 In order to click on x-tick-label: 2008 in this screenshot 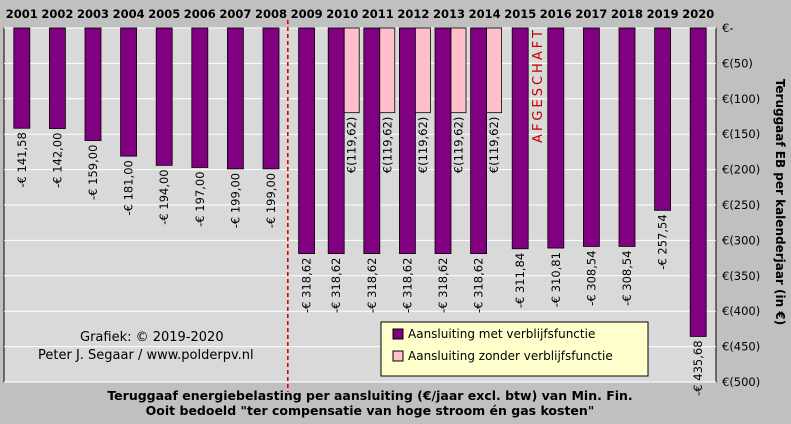, I will do `click(271, 14)`.